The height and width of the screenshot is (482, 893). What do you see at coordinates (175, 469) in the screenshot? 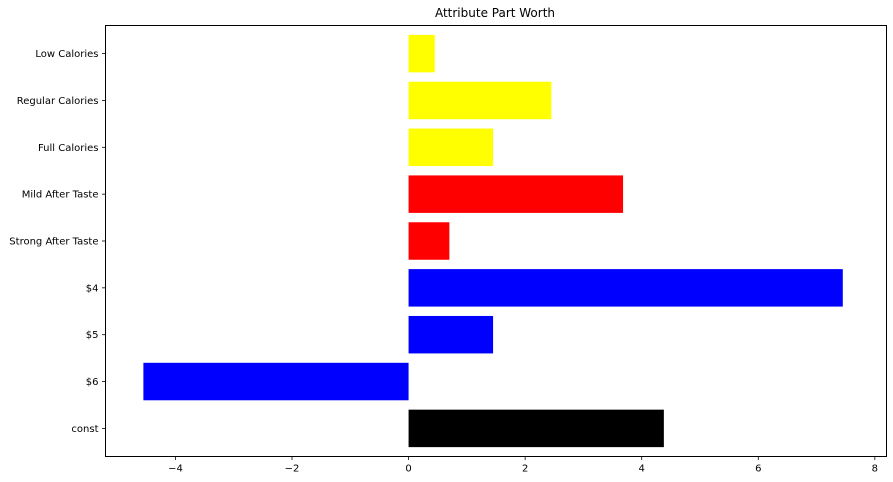
I see `x-tick-label: −4` at bounding box center [175, 469].